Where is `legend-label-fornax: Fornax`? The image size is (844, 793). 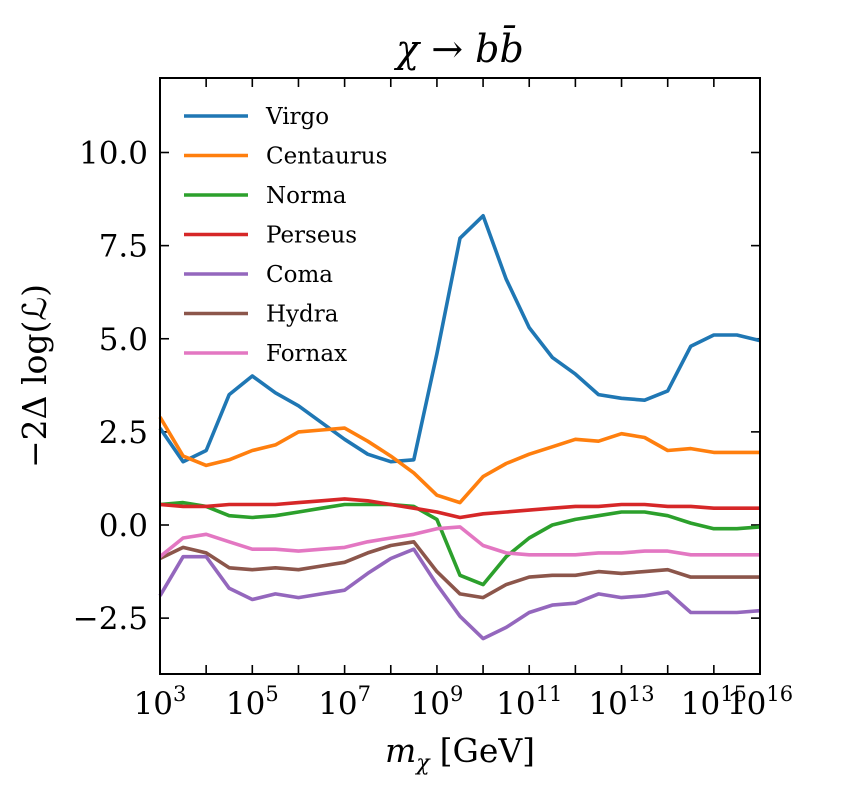
legend-label-fornax: Fornax is located at coordinates (306, 354).